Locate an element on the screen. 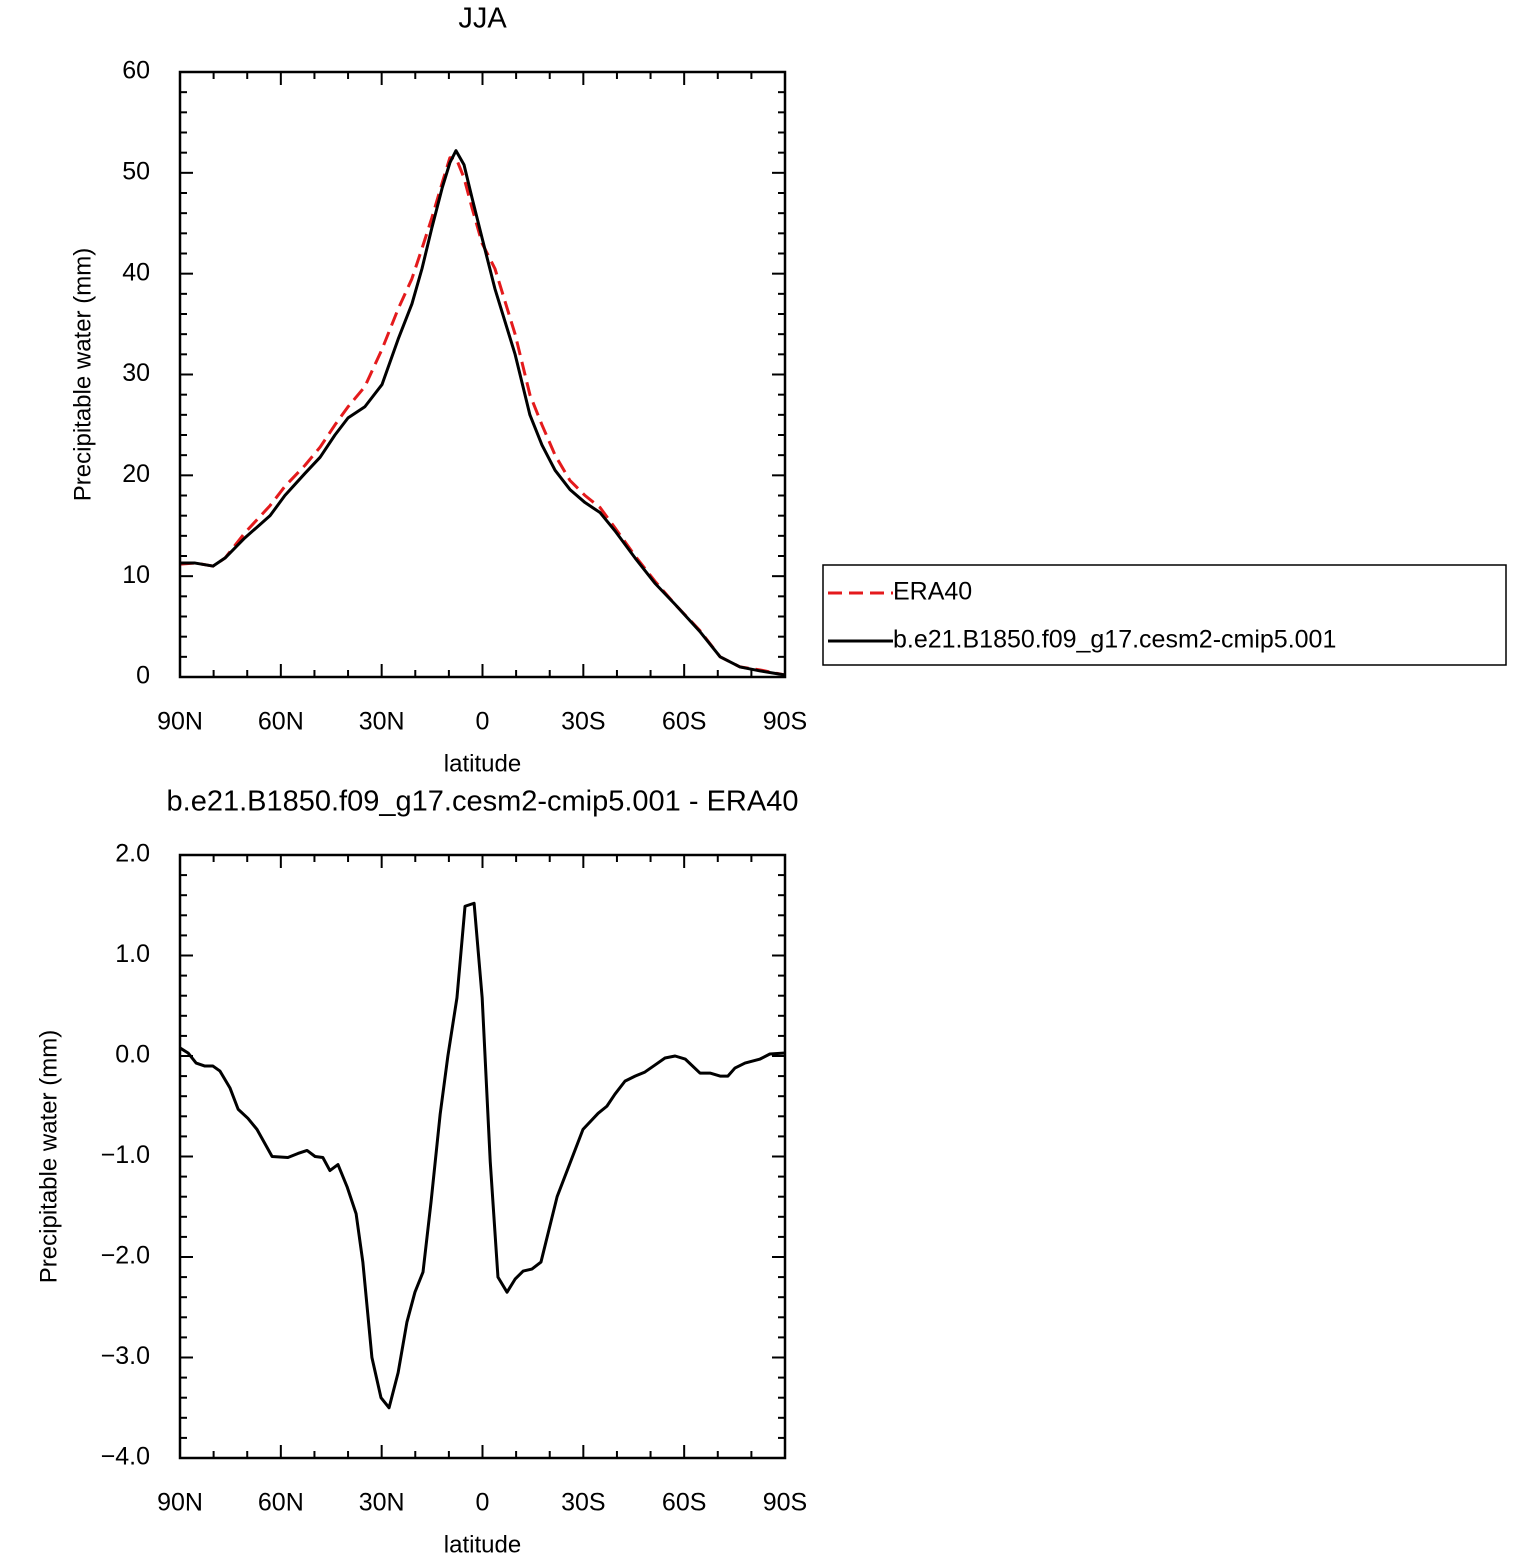 Image resolution: width=1514 pixels, height=1561 pixels. y-tick-label: 50 is located at coordinates (136, 171).